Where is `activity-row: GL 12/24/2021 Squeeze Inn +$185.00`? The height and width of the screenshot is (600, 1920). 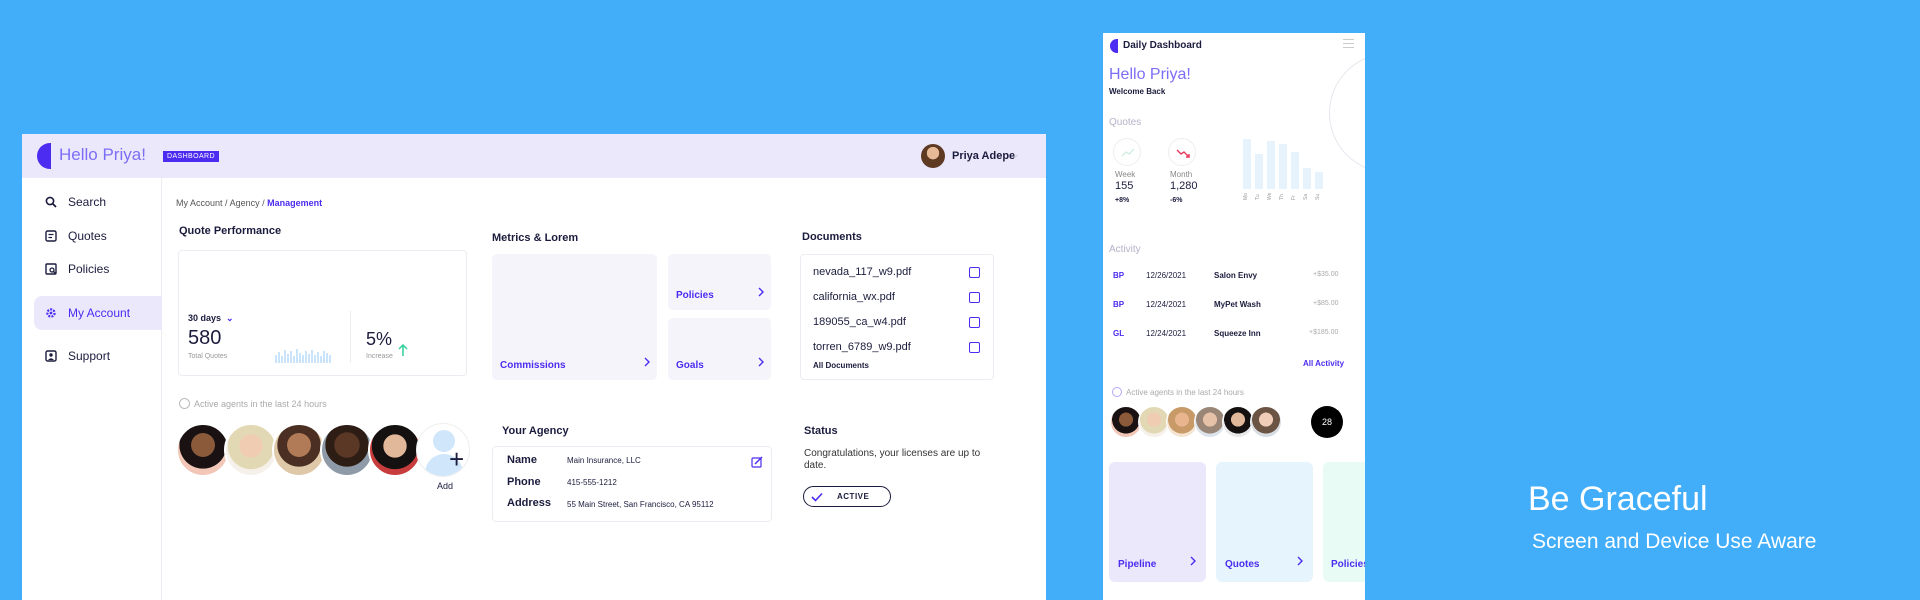 activity-row: GL 12/24/2021 Squeeze Inn +$185.00 is located at coordinates (1226, 333).